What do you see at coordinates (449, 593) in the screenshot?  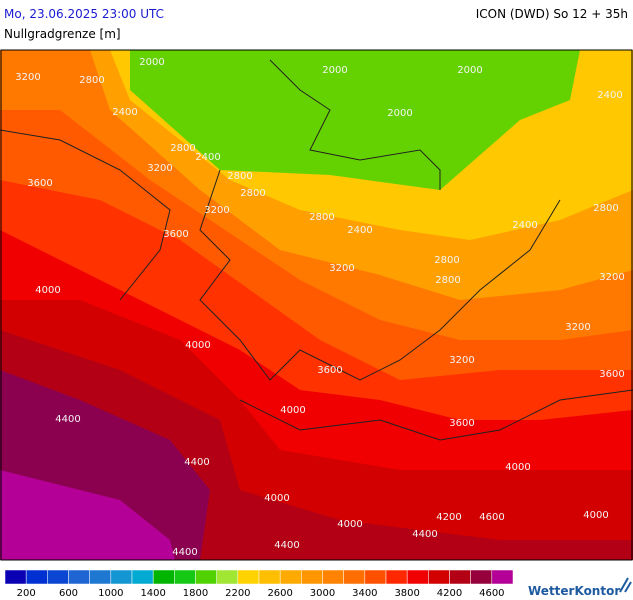 I see `legend-tick: 4200` at bounding box center [449, 593].